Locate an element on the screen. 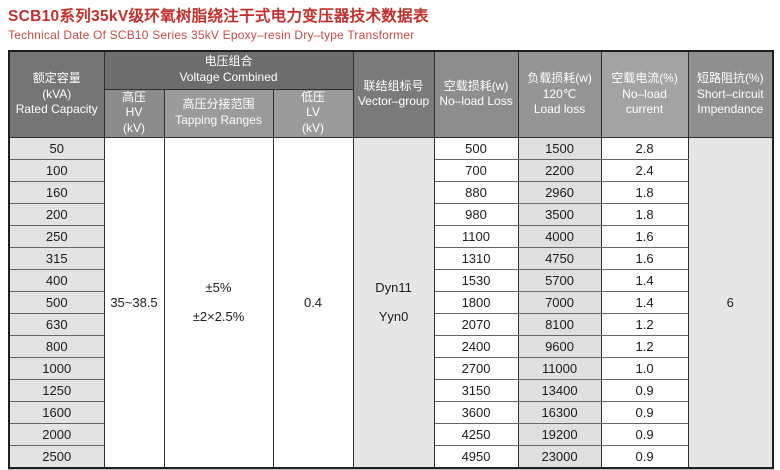 Image resolution: width=780 pixels, height=470 pixels. header-no-load-loss-en: No–load Loss is located at coordinates (476, 101).